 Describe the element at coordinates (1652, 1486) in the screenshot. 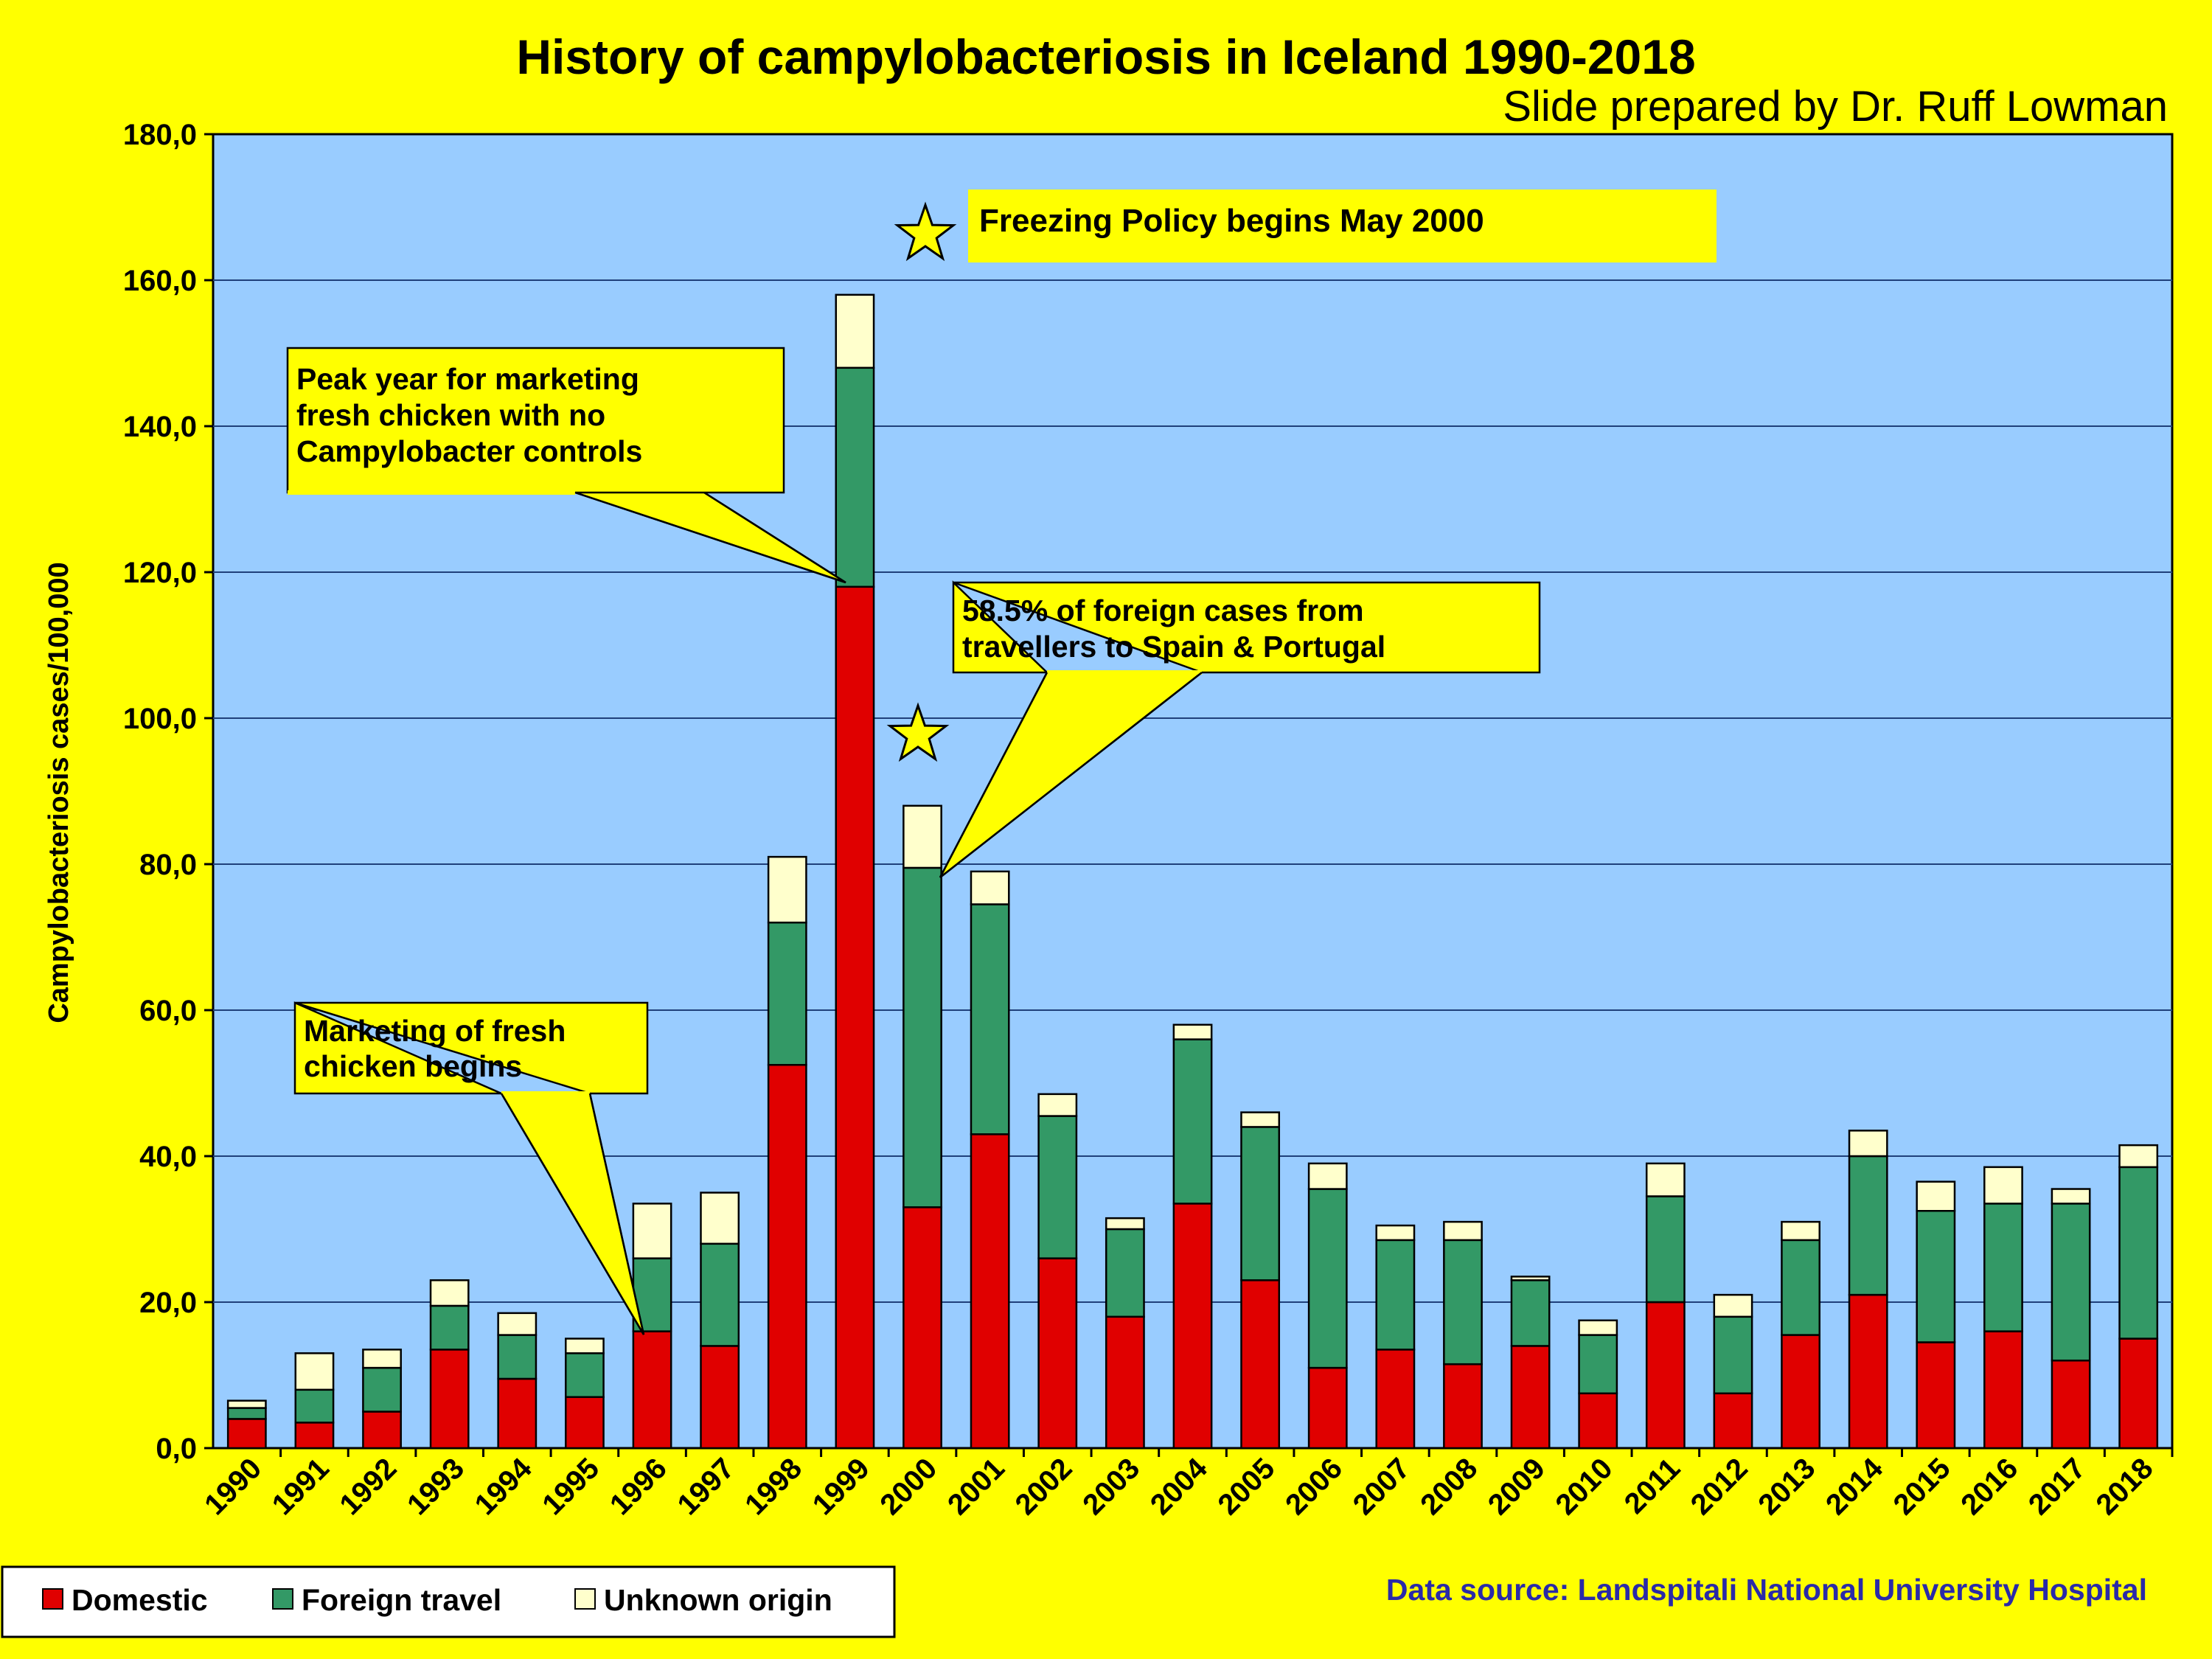

I see `x-tick-label: 2011` at that location.